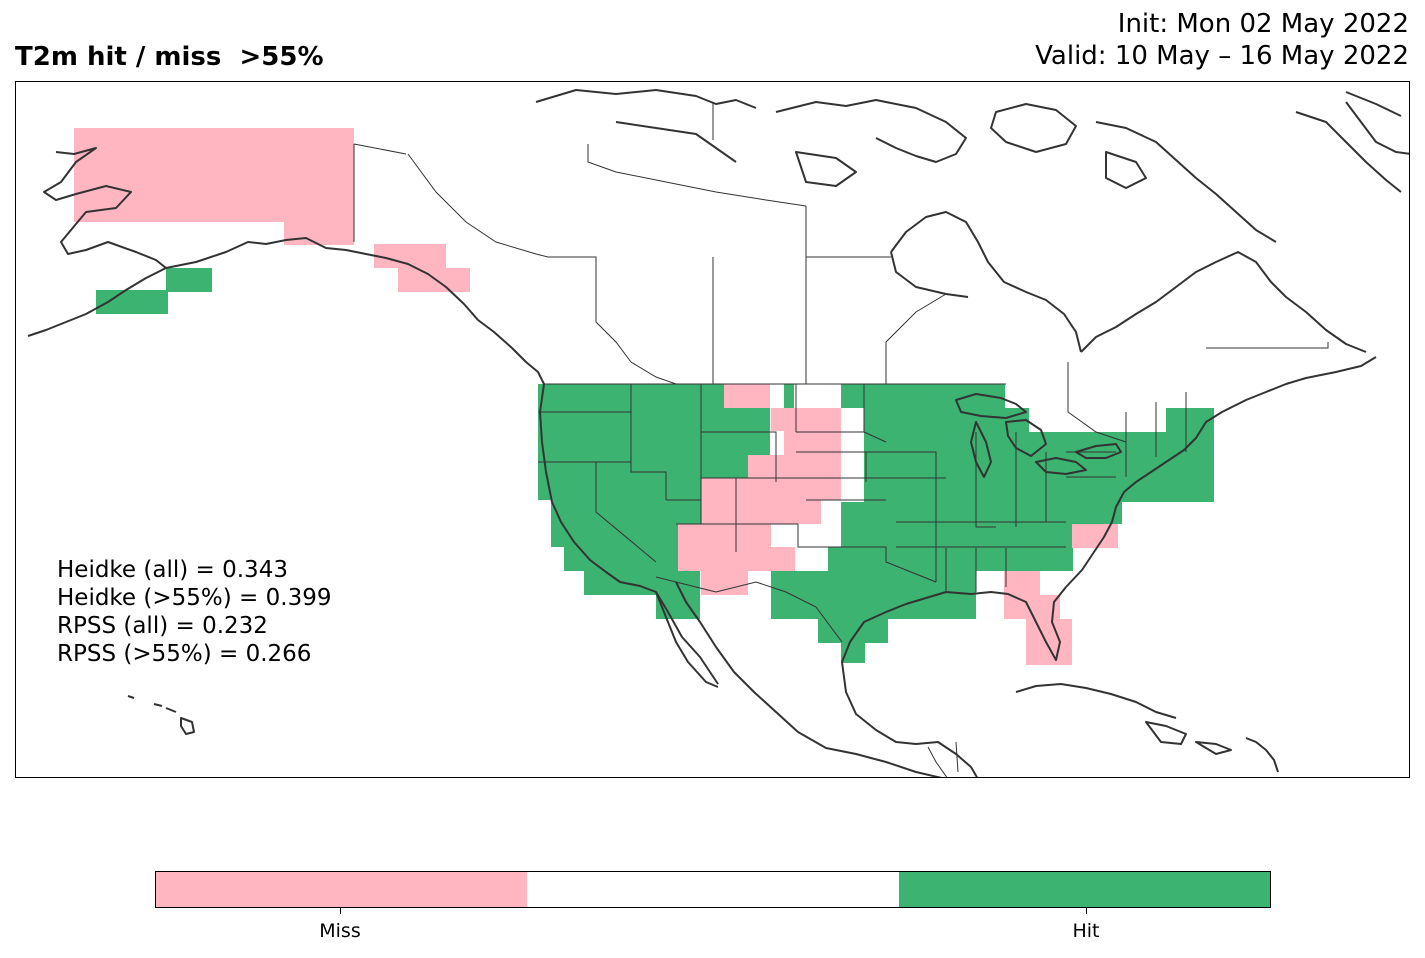 Image resolution: width=1425 pixels, height=958 pixels. I want to click on colorbar-neutral, so click(713, 889).